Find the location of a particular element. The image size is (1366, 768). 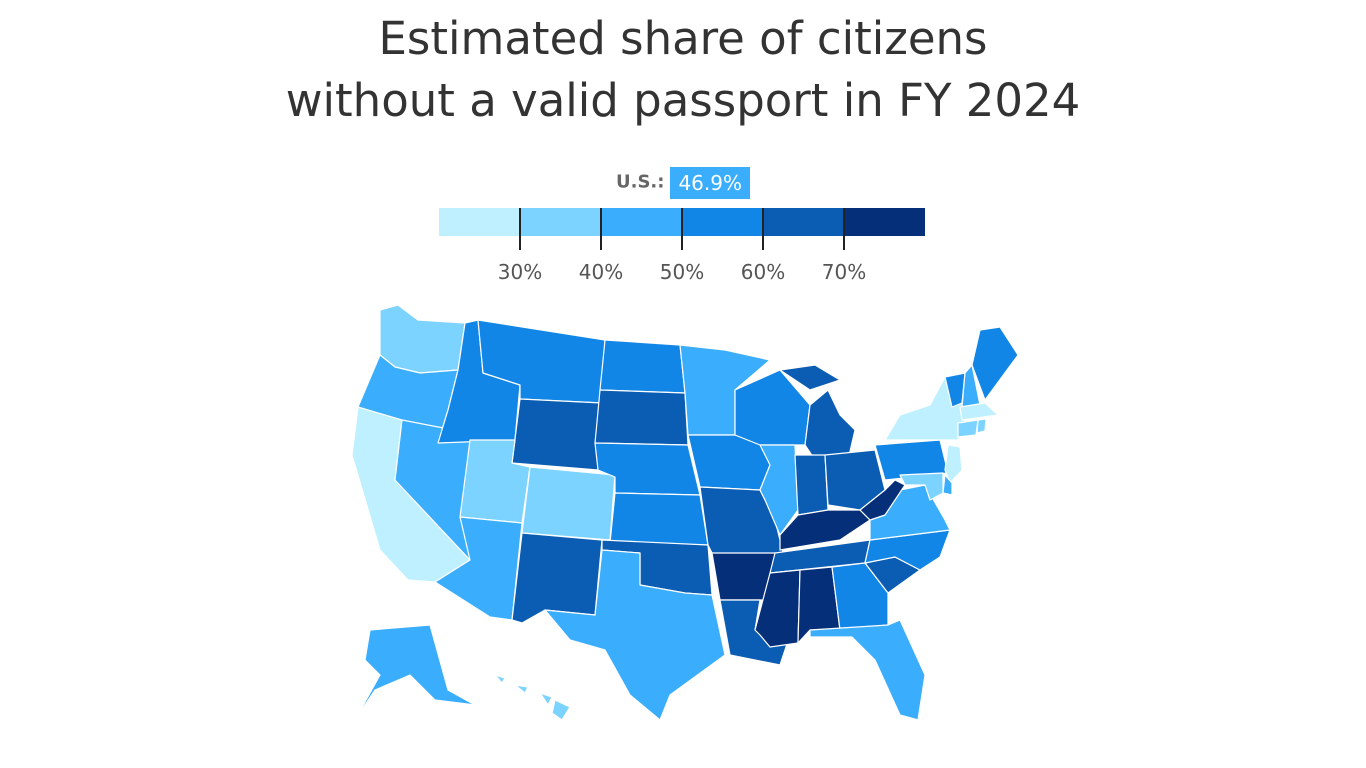

state-SD is located at coordinates (641, 417).